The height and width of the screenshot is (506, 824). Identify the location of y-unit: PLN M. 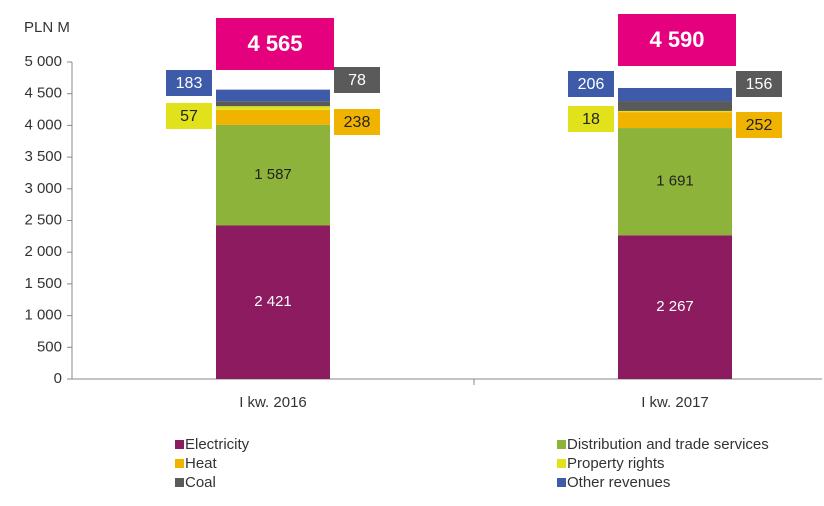
(47, 27).